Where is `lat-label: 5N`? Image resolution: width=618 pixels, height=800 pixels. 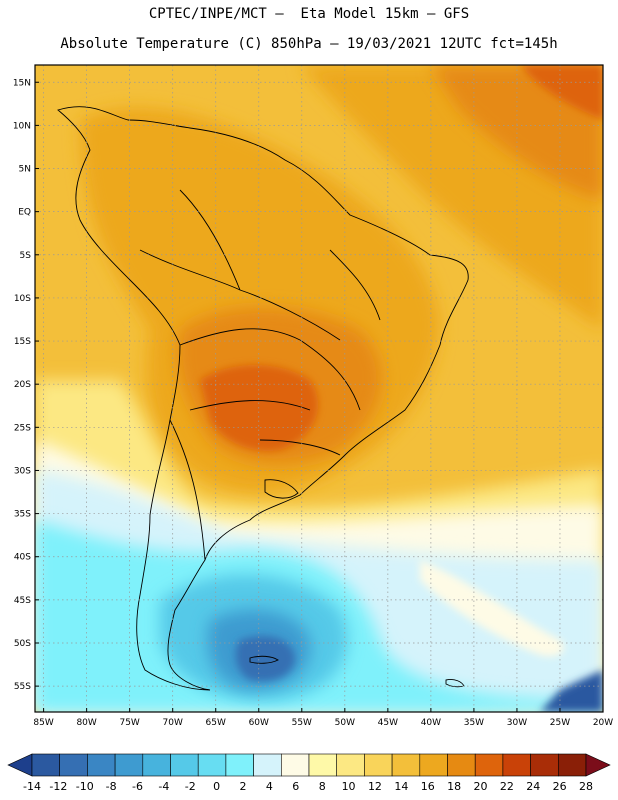
lat-label: 5N is located at coordinates (25, 170).